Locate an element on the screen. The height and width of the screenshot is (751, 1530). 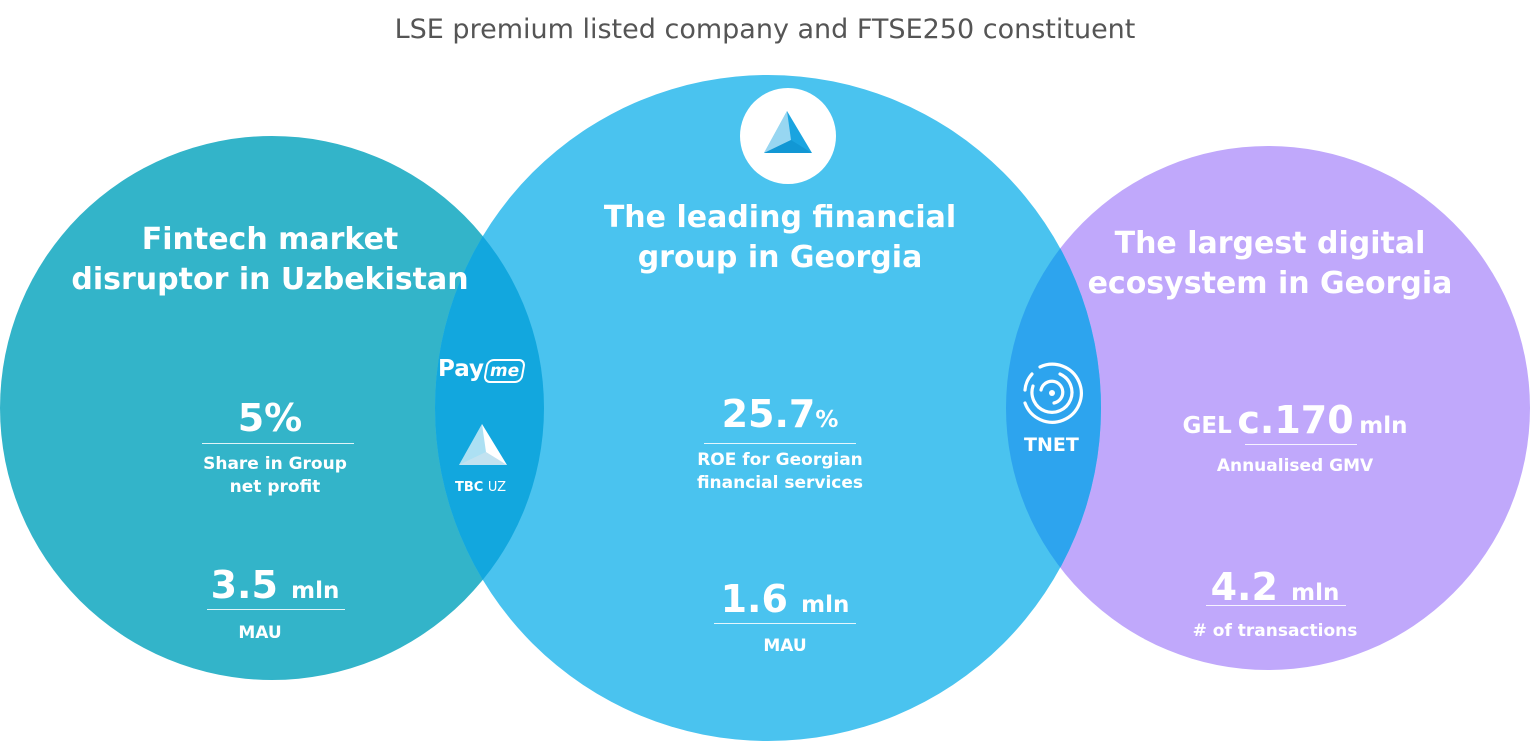
center-stat1-unit: % is located at coordinates (827, 420).